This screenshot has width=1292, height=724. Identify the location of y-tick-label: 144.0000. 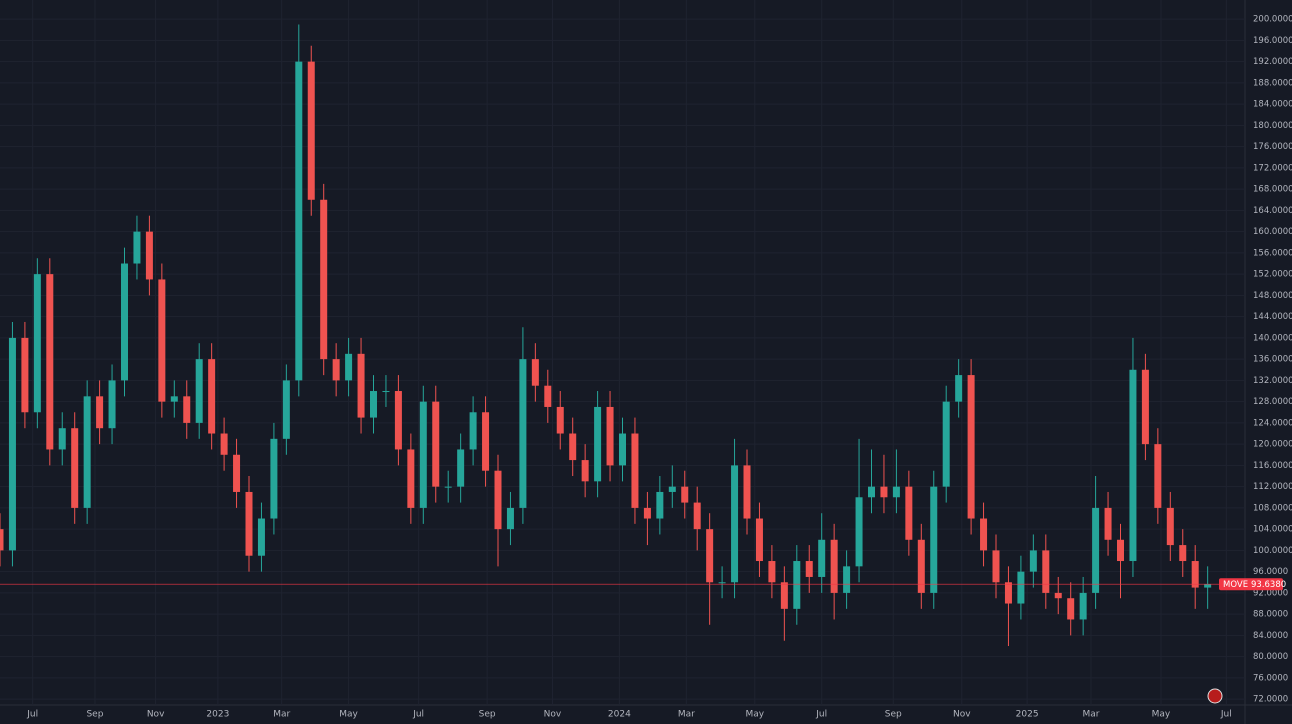
(1272, 317).